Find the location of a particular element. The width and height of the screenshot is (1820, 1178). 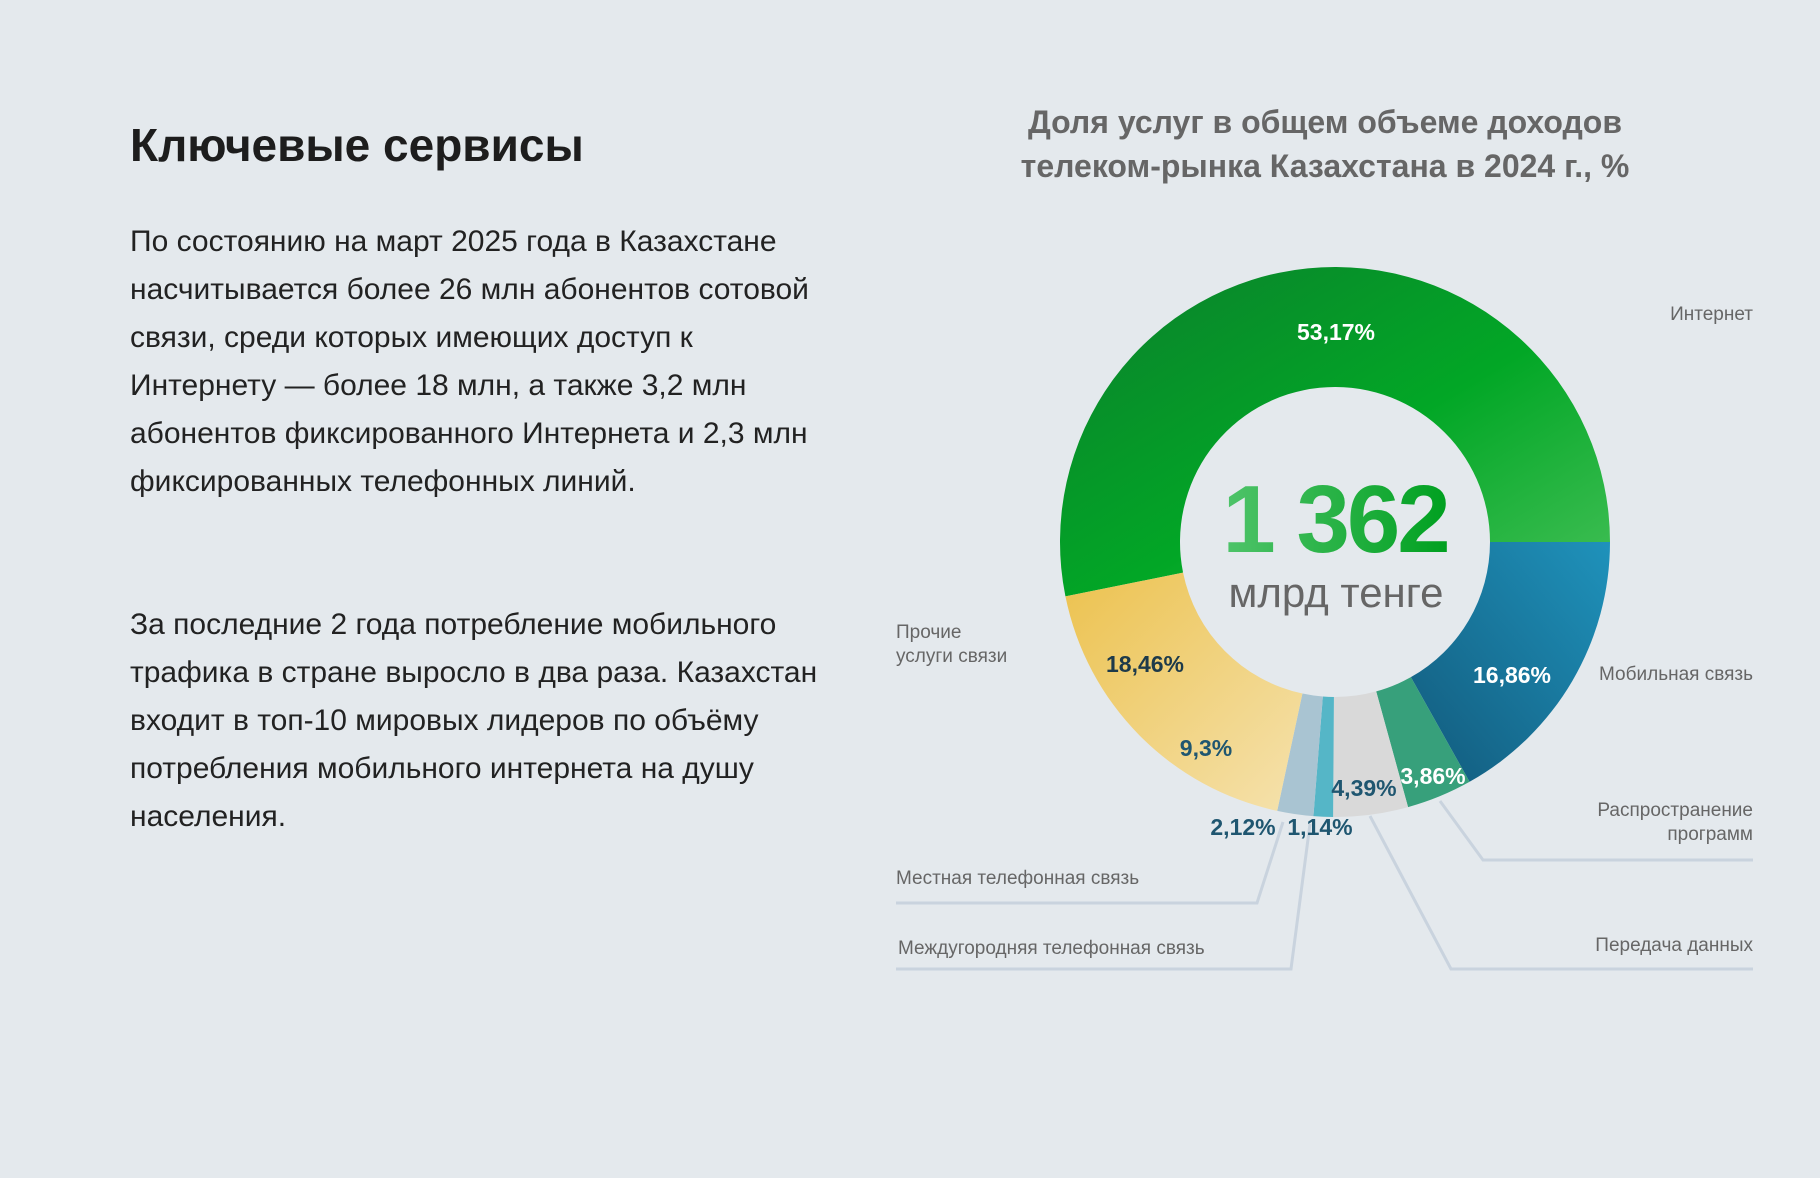

segment-междугородняя-телефонная-связь is located at coordinates (1323, 756).